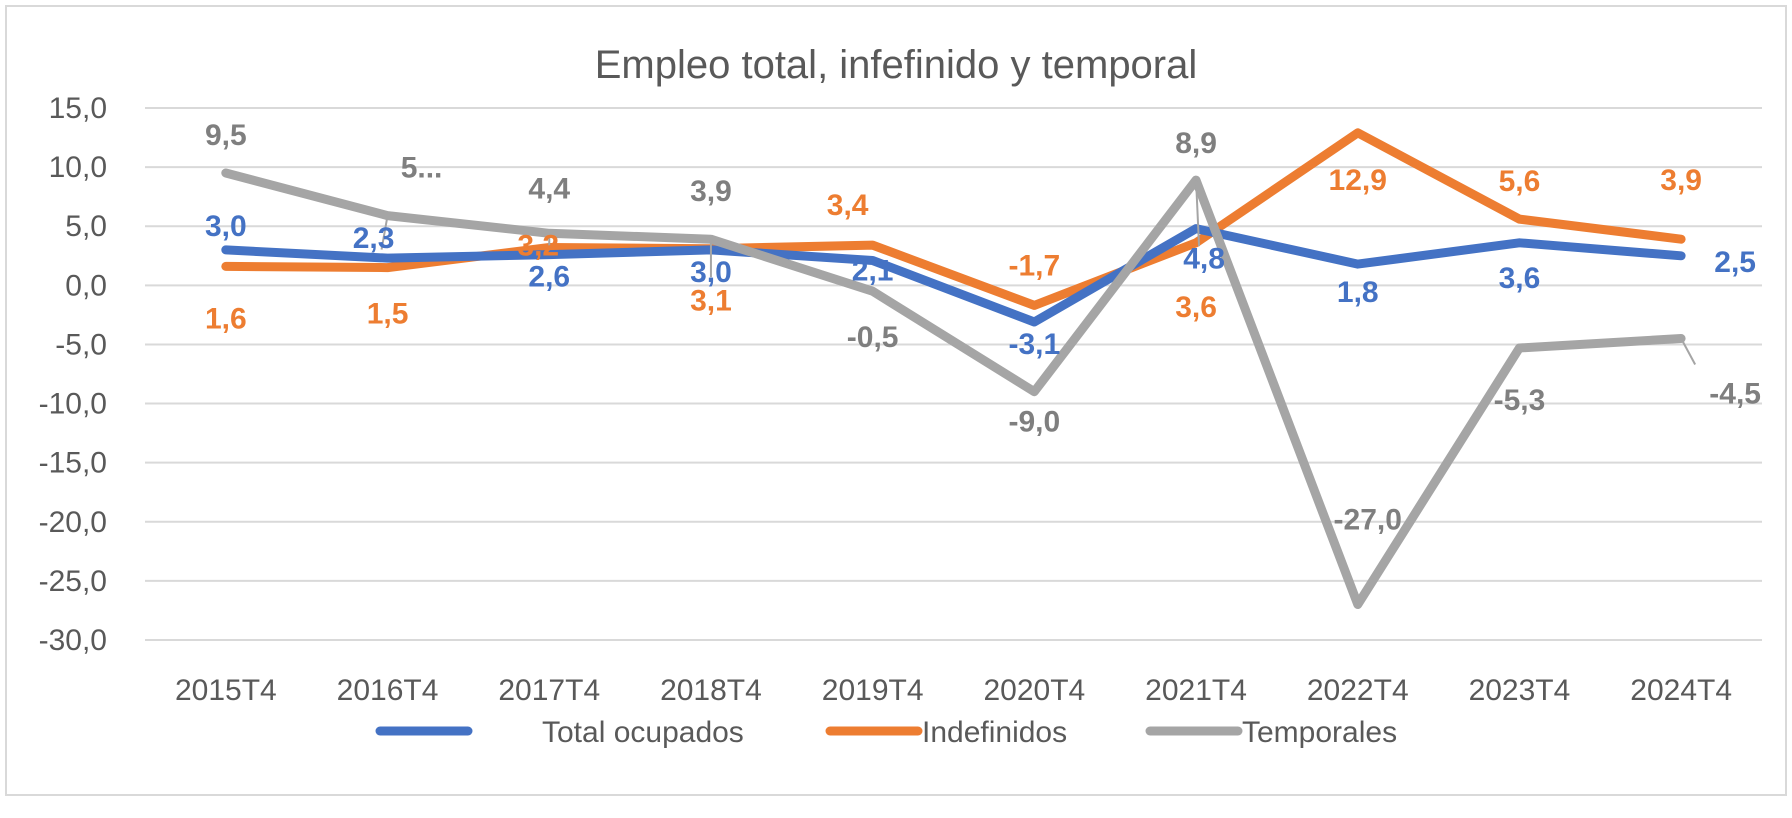  I want to click on data-label: 4,8, so click(1204, 259).